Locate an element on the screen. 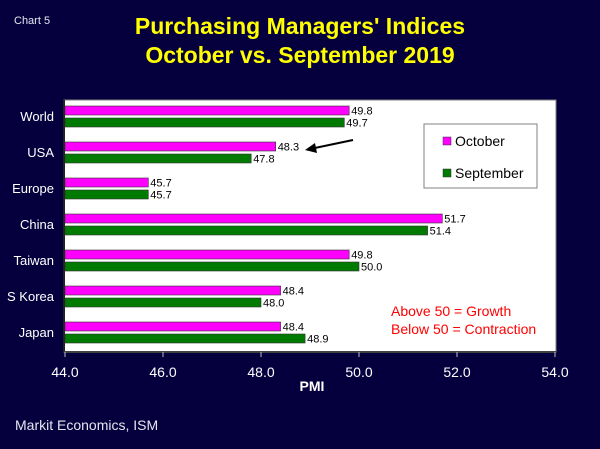 This screenshot has width=600, height=449. arrow-shaft is located at coordinates (331, 144).